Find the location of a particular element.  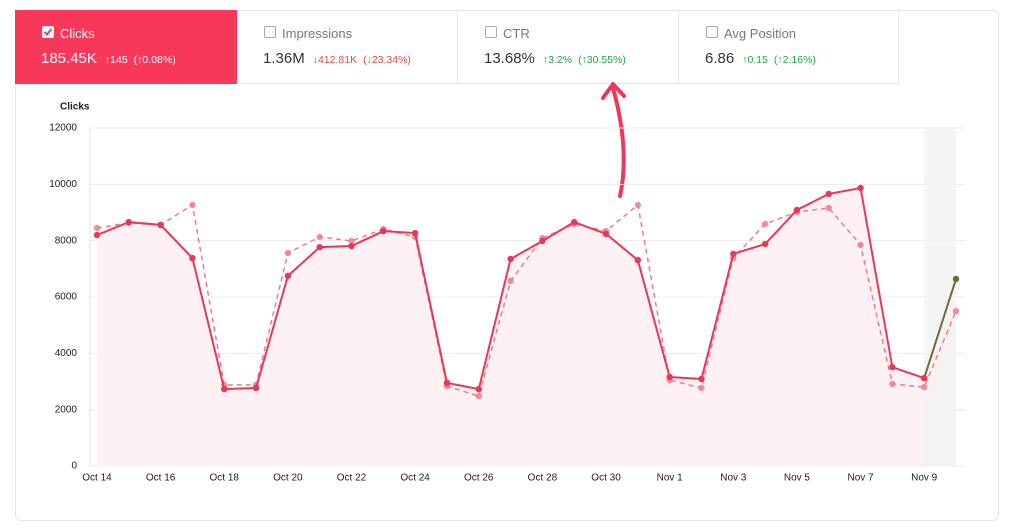

x-tick-label: Oct 26 is located at coordinates (479, 478).